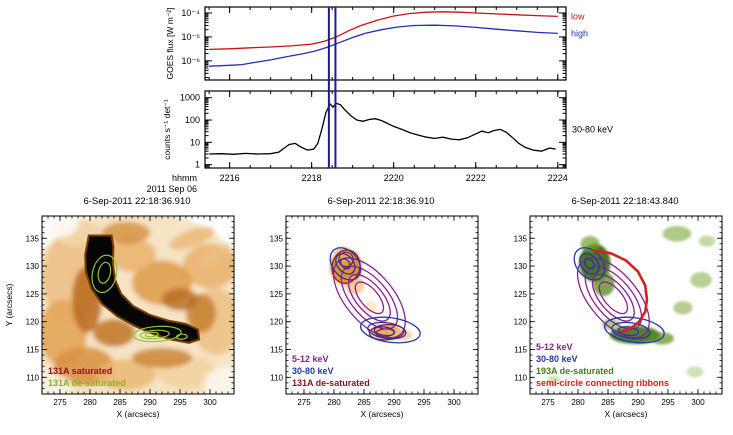 The image size is (733, 435). I want to click on hxr-channel-label: 30-80 keV, so click(592, 130).